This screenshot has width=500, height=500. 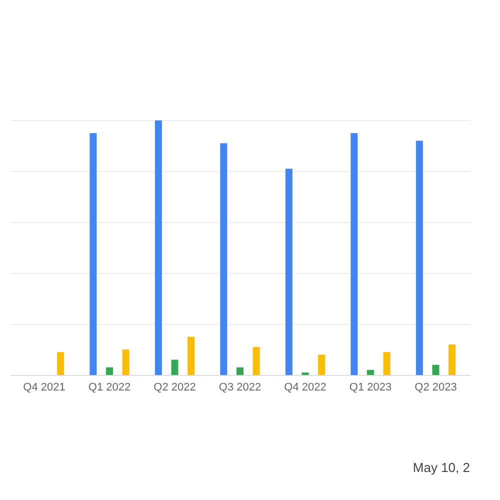 I want to click on text: May 10, 2, so click(x=441, y=467).